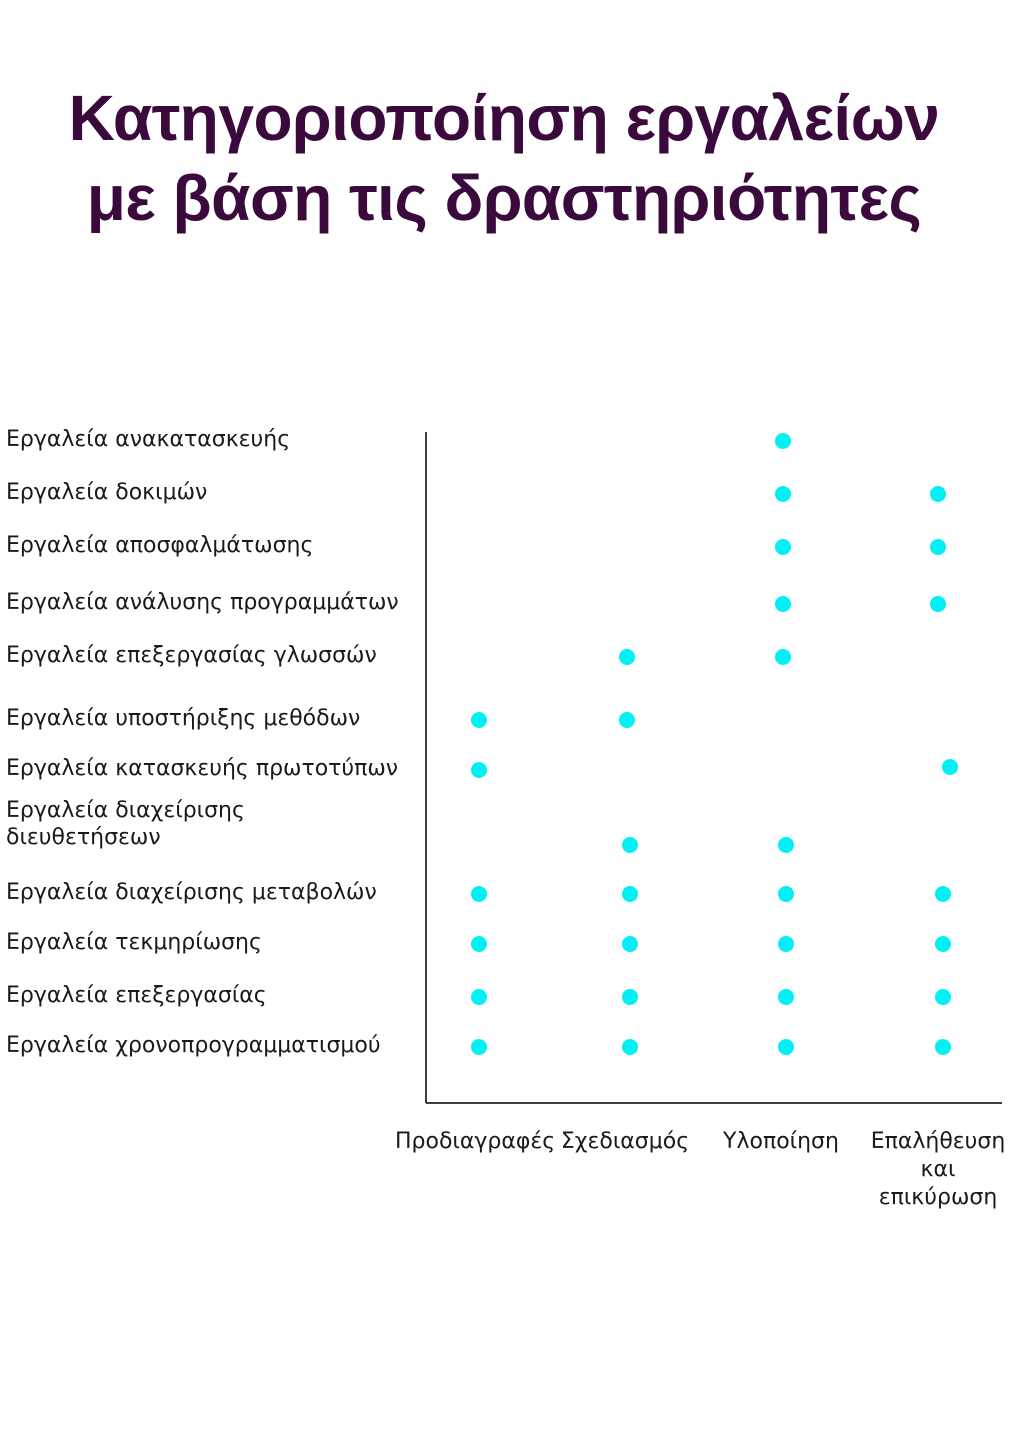 Image resolution: width=1024 pixels, height=1448 pixels. What do you see at coordinates (160, 545) in the screenshot?
I see `row-label: Εργαλεία αποσφαλμάτωσης` at bounding box center [160, 545].